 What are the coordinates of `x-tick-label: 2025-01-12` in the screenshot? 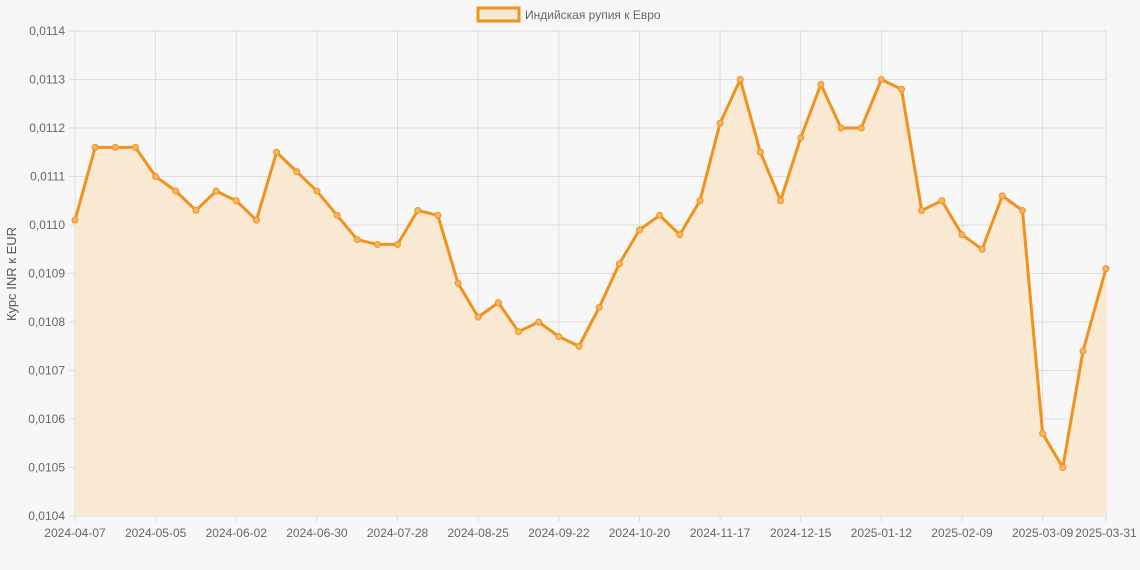 It's located at (882, 533).